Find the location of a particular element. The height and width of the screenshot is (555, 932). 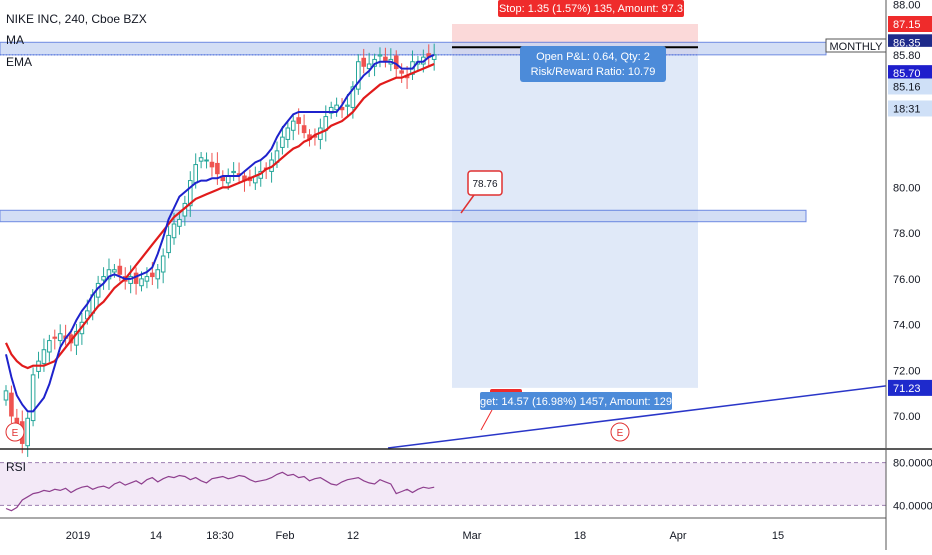

earnings-marker-label: E is located at coordinates (620, 433).